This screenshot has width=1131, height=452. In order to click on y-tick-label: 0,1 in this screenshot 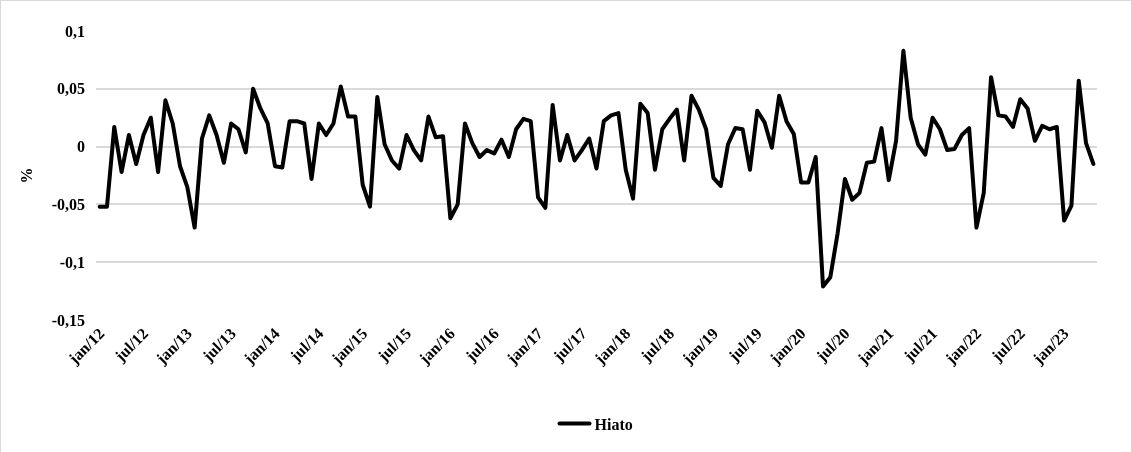, I will do `click(75, 31)`.